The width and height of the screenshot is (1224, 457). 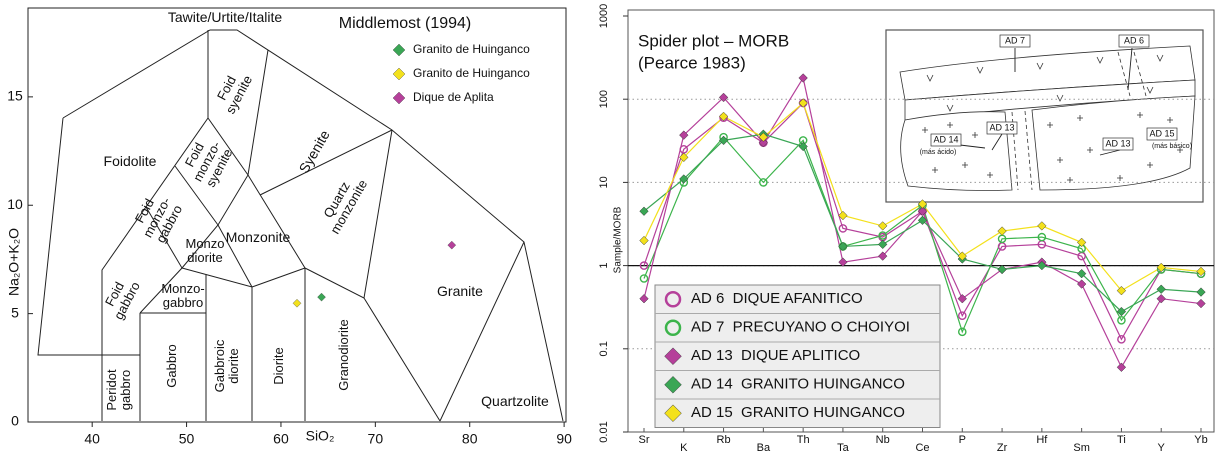 I want to click on y-tick-label: 0.1, so click(x=604, y=348).